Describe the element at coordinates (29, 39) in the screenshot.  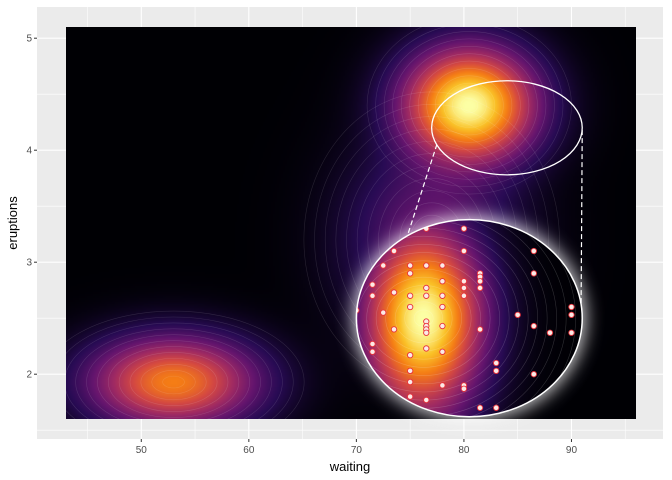
I see `y-tick-label: 5` at that location.